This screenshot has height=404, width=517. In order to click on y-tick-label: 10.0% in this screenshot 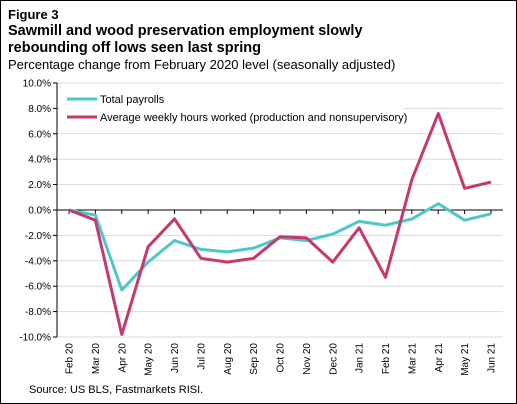, I will do `click(37, 84)`.